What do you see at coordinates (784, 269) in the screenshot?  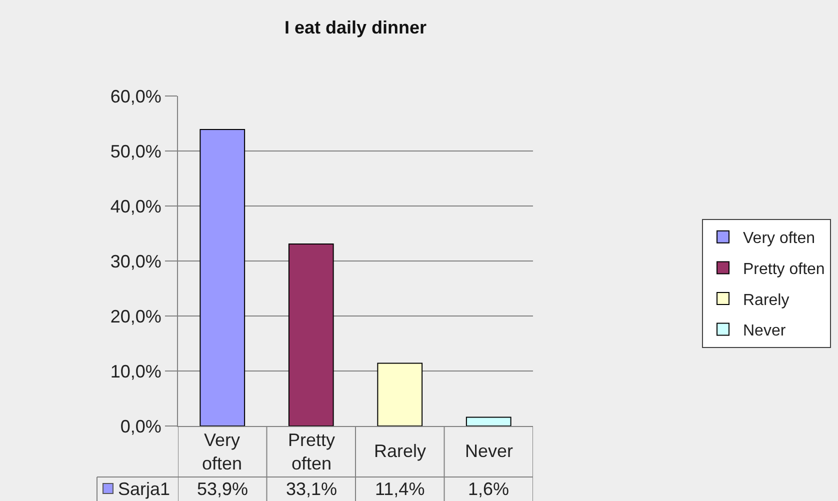 I see `legend-label: Pretty often` at bounding box center [784, 269].